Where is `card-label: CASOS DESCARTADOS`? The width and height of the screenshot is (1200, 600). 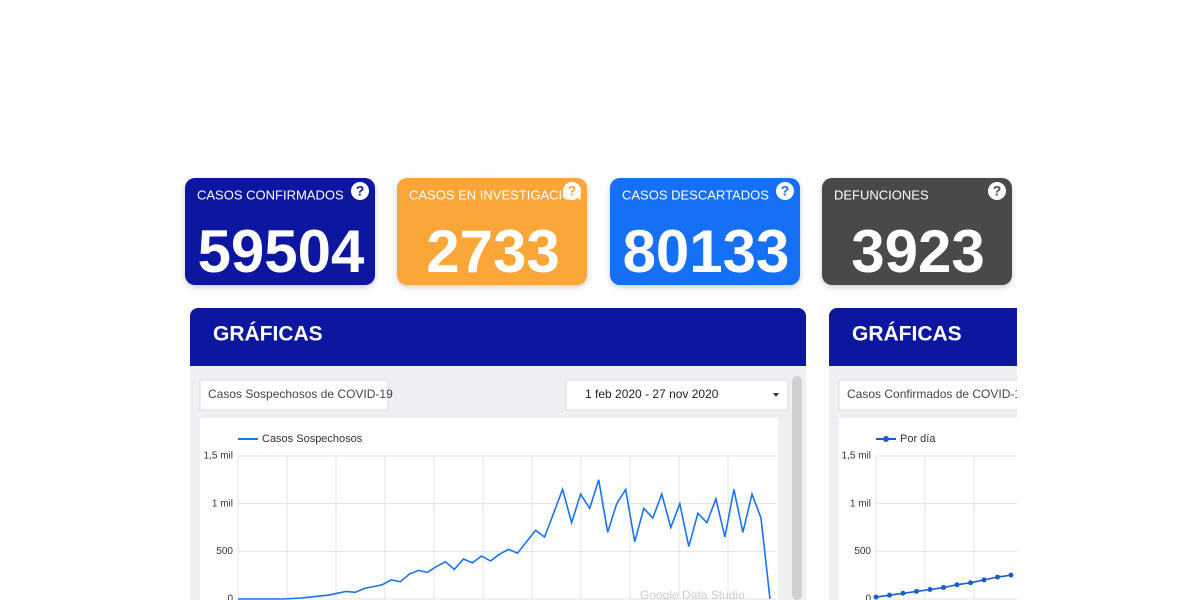 card-label: CASOS DESCARTADOS is located at coordinates (695, 194).